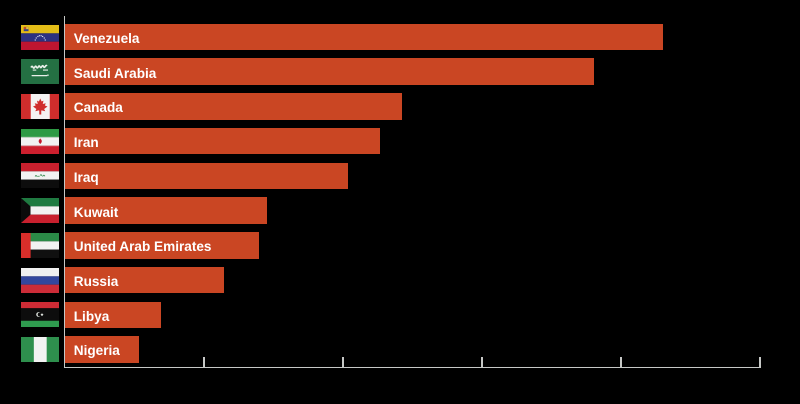 This screenshot has width=800, height=404. Describe the element at coordinates (39, 315) in the screenshot. I see `libya-flag-icon` at that location.